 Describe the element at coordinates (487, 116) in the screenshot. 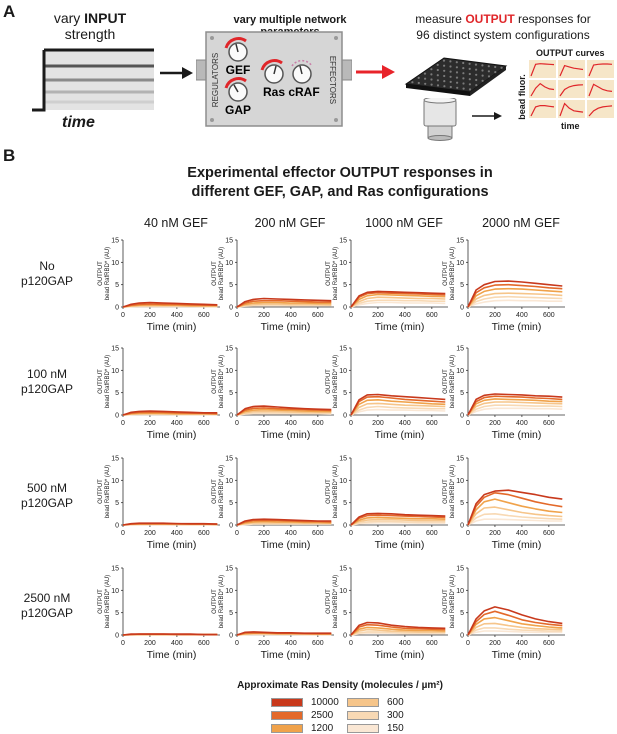

I see `arrow-objective-to-curves-icon` at that location.